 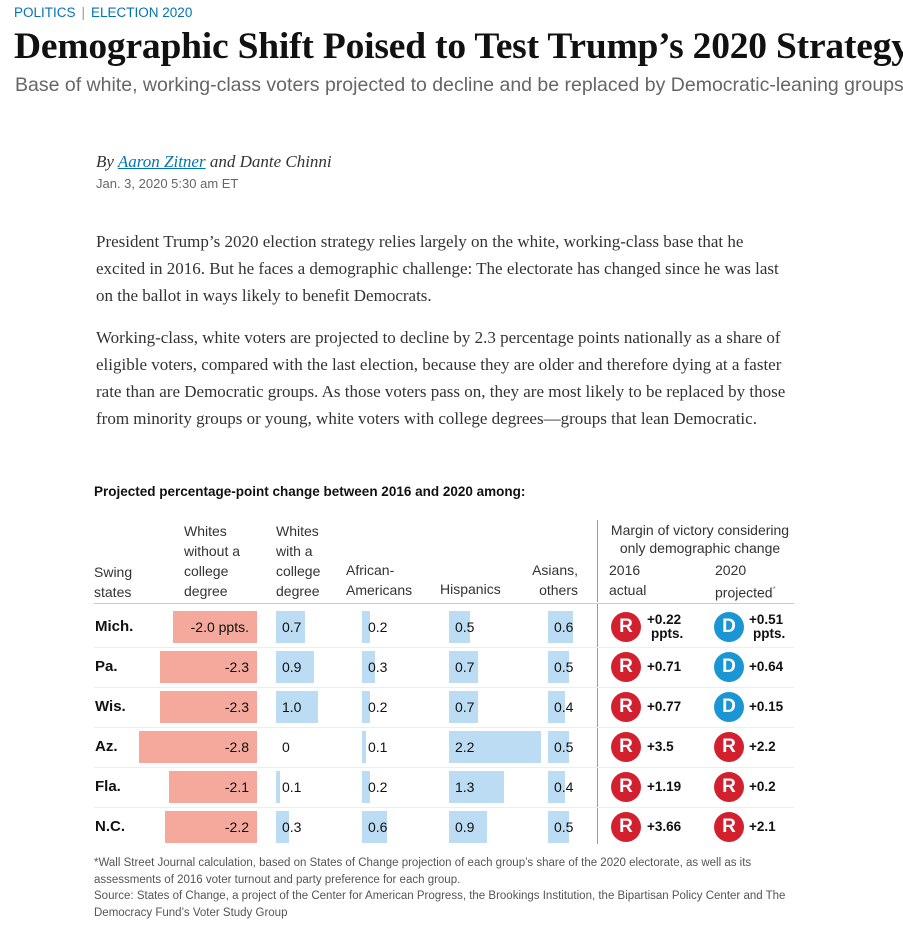 I want to click on breadcrumb-section-link: POLITICS, so click(x=45, y=12).